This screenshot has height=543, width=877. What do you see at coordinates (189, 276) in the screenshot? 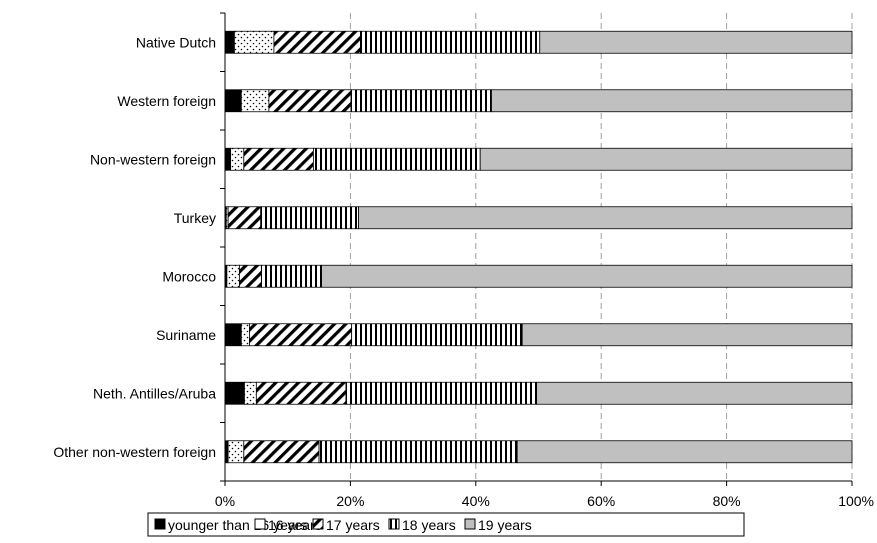
I see `category-label: Morocco` at bounding box center [189, 276].